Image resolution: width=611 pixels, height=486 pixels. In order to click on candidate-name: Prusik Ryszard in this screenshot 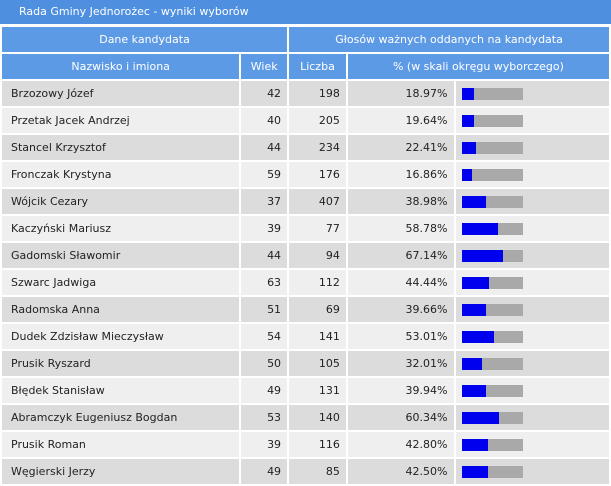, I will do `click(121, 363)`.